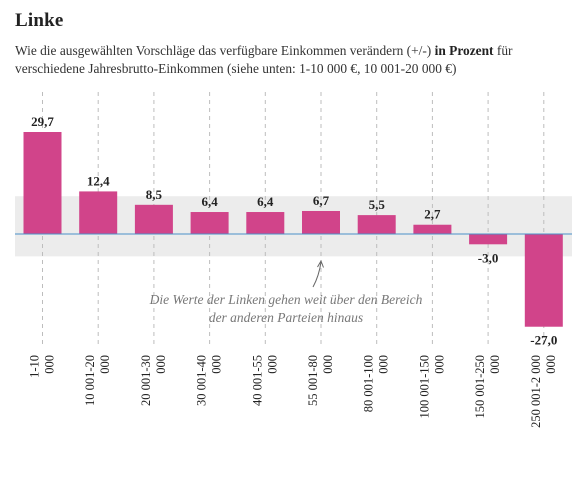  Describe the element at coordinates (39, 20) in the screenshot. I see `chart-title: Linke` at that location.